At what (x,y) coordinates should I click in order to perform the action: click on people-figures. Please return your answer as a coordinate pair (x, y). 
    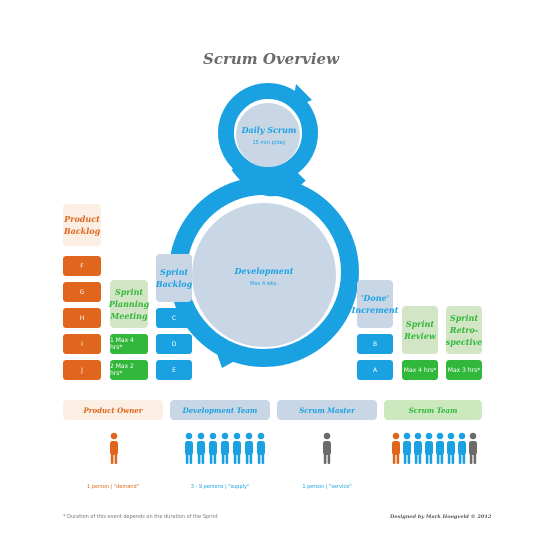
    Looking at the image, I should click on (293, 448).